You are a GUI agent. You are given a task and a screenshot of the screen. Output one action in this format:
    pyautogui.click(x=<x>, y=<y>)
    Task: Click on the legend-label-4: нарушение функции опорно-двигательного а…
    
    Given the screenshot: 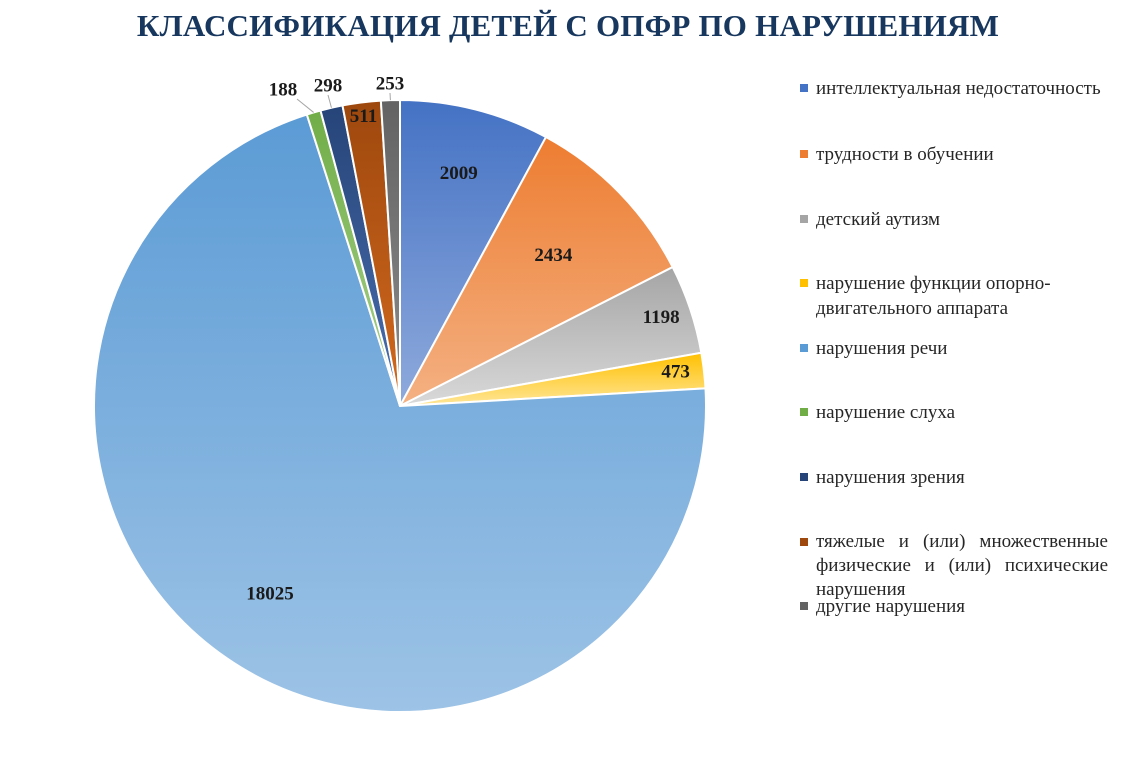 What is the action you would take?
    pyautogui.click(x=933, y=296)
    